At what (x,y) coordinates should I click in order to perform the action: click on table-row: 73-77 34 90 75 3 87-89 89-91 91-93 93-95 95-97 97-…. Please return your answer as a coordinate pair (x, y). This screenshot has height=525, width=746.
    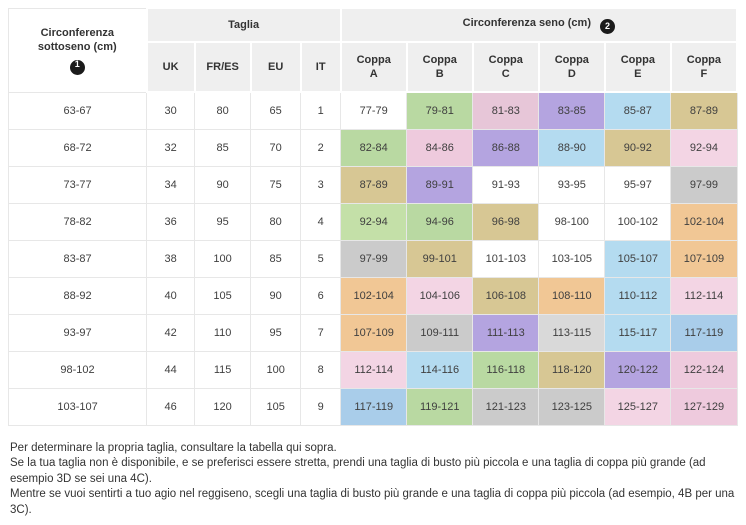
    Looking at the image, I should click on (372, 184).